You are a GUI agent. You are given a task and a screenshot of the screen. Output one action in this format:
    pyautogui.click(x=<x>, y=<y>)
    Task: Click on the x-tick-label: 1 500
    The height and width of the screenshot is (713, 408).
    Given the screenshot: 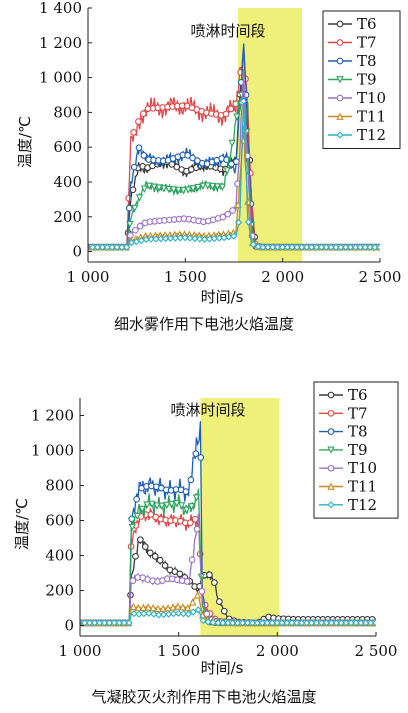 What is the action you would take?
    pyautogui.click(x=178, y=651)
    